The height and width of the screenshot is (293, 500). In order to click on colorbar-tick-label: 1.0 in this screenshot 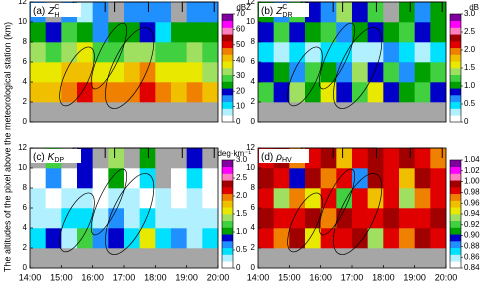, I will do `click(470, 85)`.